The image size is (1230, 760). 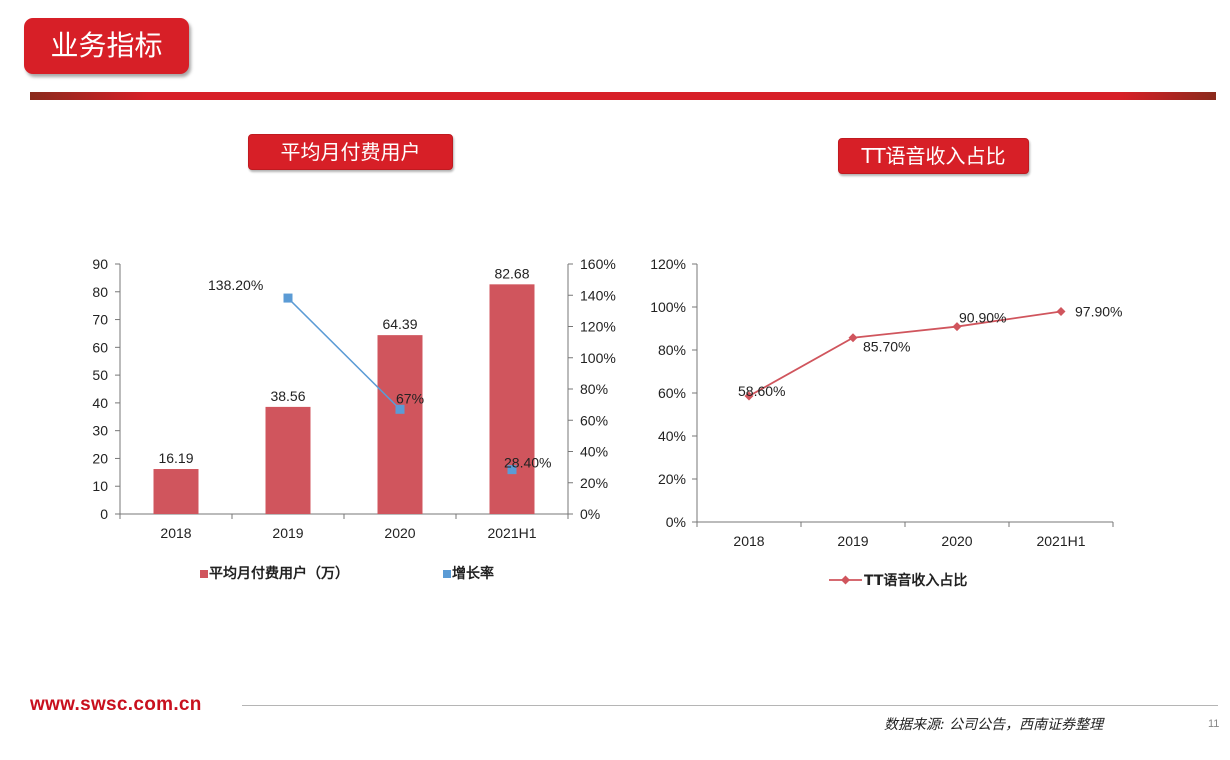 I want to click on legend-label-growth: 增长率, so click(x=473, y=573).